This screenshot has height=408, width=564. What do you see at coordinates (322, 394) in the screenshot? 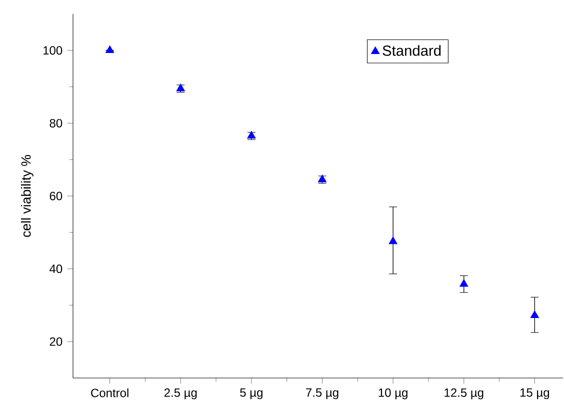
I see `x-tick-label: 7.5 µg` at bounding box center [322, 394].